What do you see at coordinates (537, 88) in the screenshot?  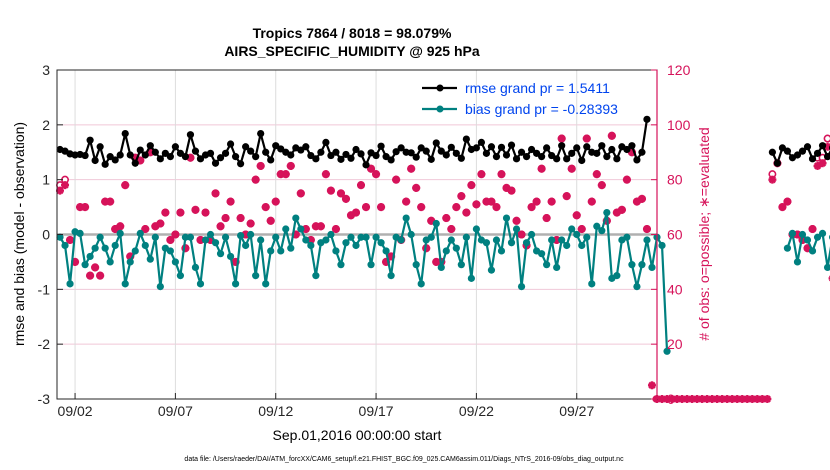 I see `legend-rmse-label: rmse grand pr = 1.5411` at bounding box center [537, 88].